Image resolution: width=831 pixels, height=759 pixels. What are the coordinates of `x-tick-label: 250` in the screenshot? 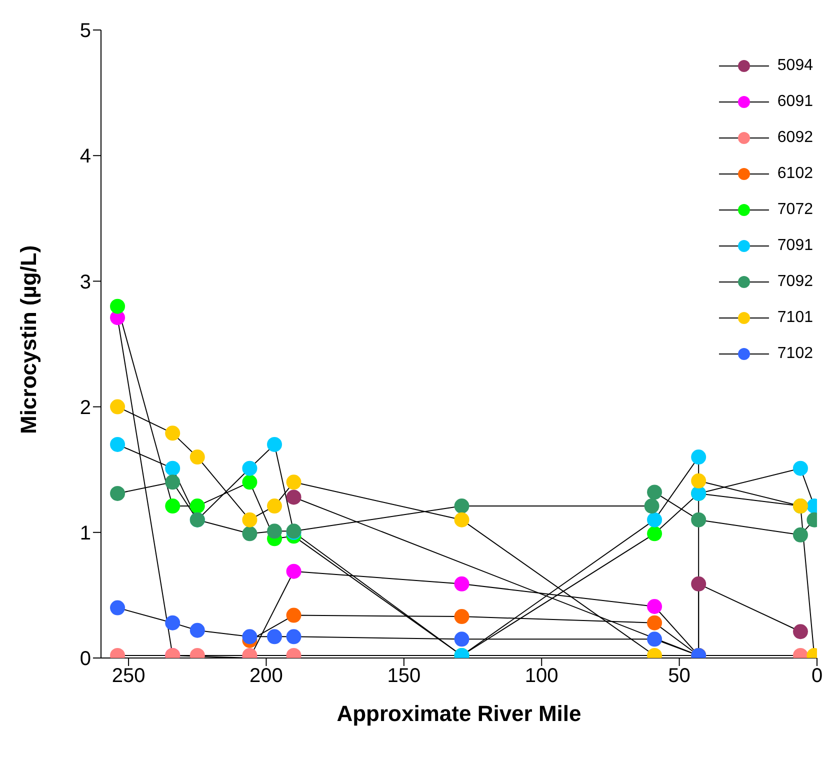 It's located at (129, 676).